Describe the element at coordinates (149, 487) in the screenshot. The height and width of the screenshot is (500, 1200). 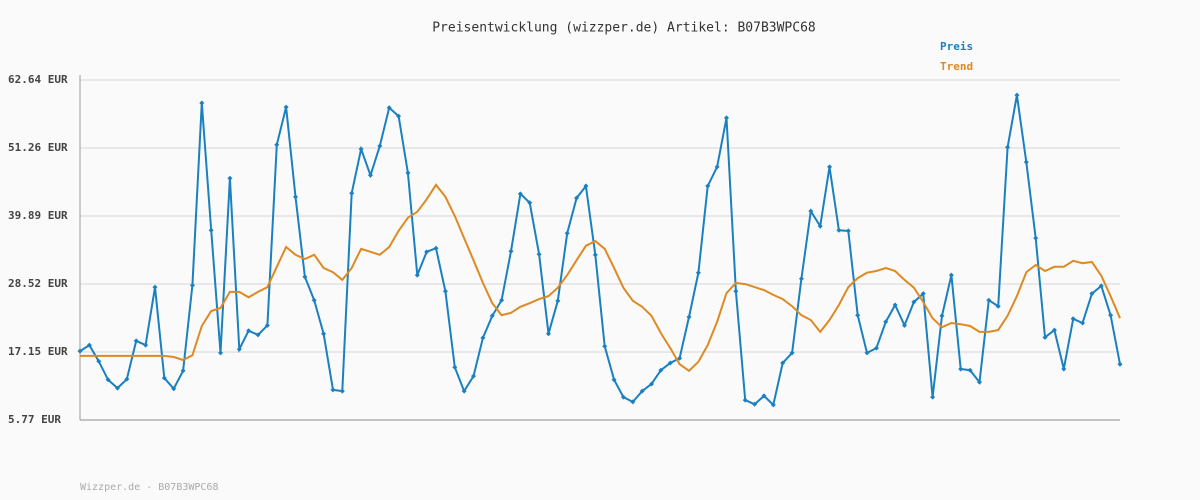
I see `footer: Wizzper.de - B07B3WPC68` at that location.